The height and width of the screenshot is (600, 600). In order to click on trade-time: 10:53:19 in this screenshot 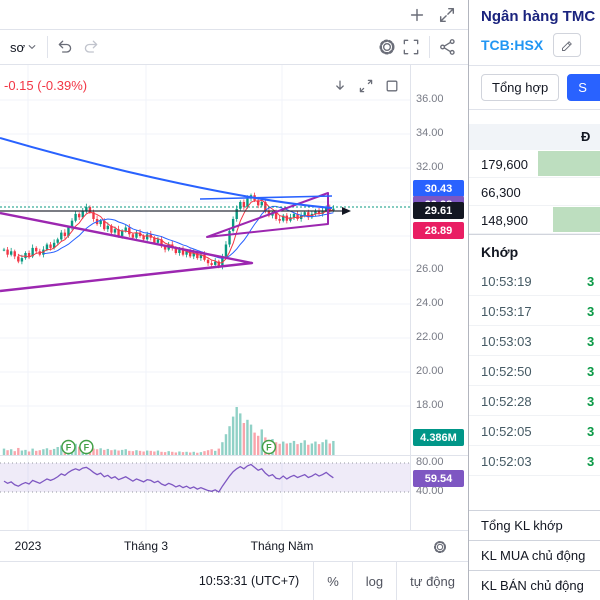, I will do `click(506, 281)`.